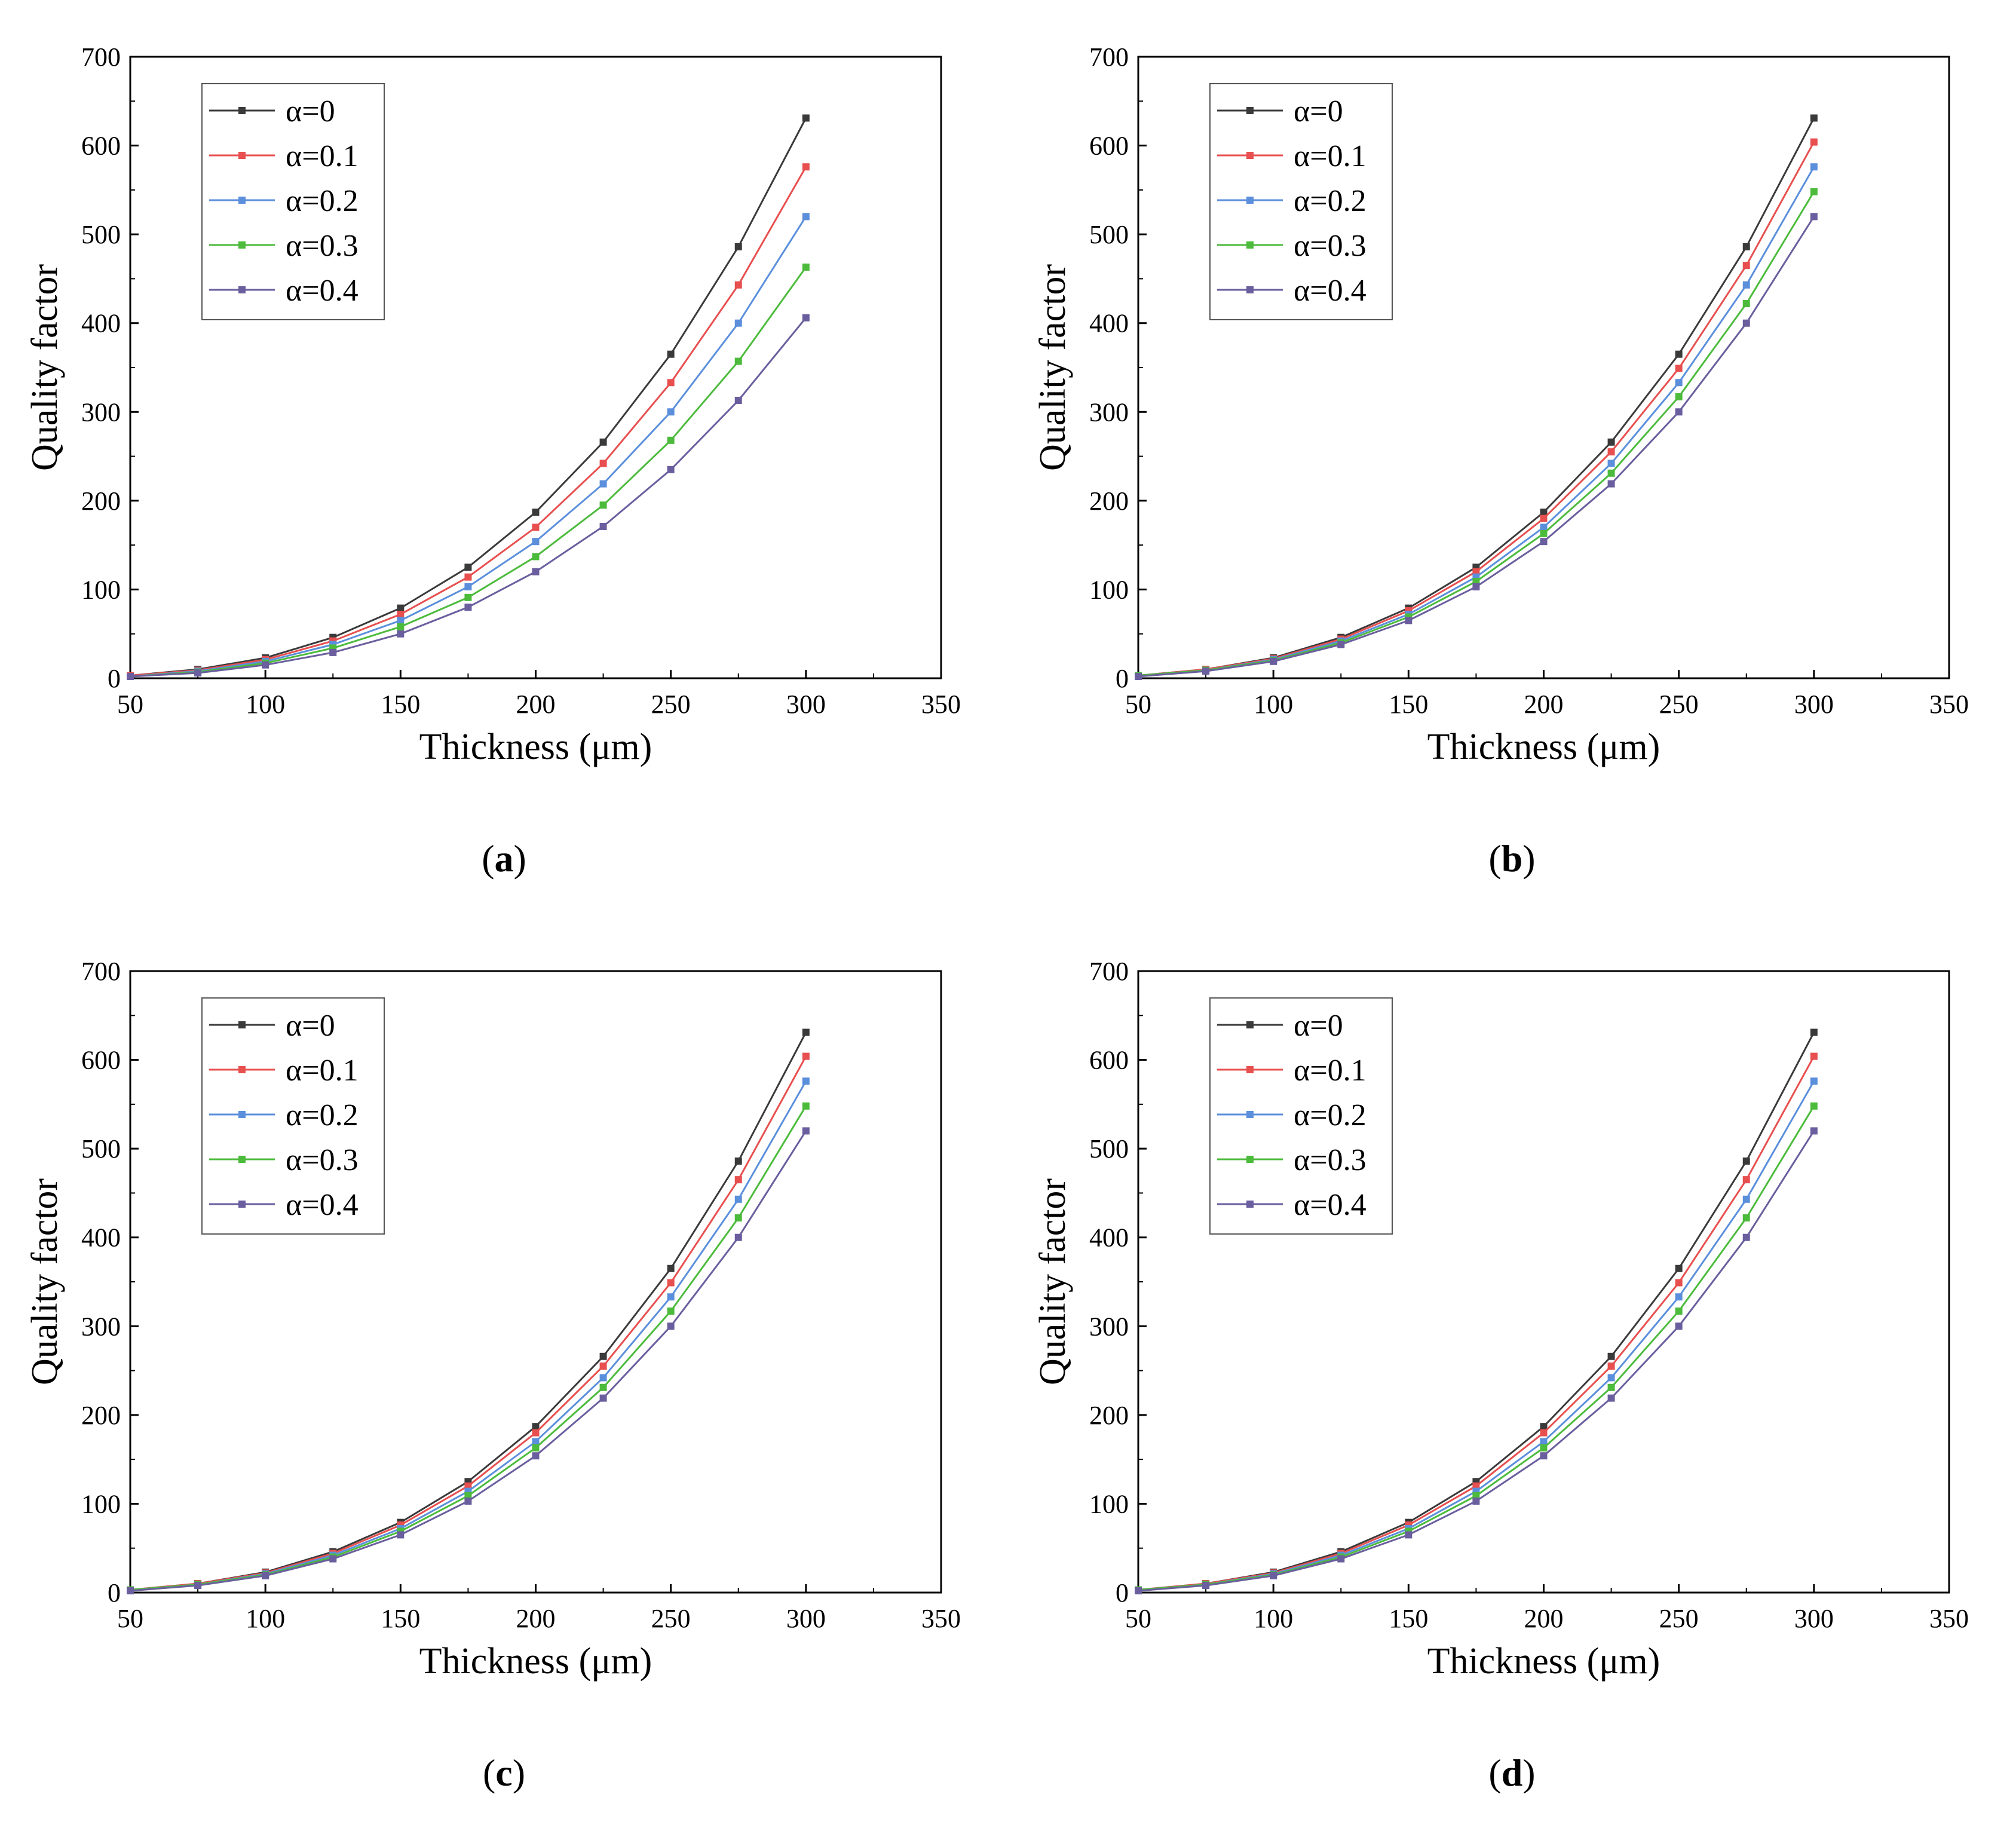  What do you see at coordinates (1109, 1060) in the screenshot?
I see `y-tick-label: 600` at bounding box center [1109, 1060].